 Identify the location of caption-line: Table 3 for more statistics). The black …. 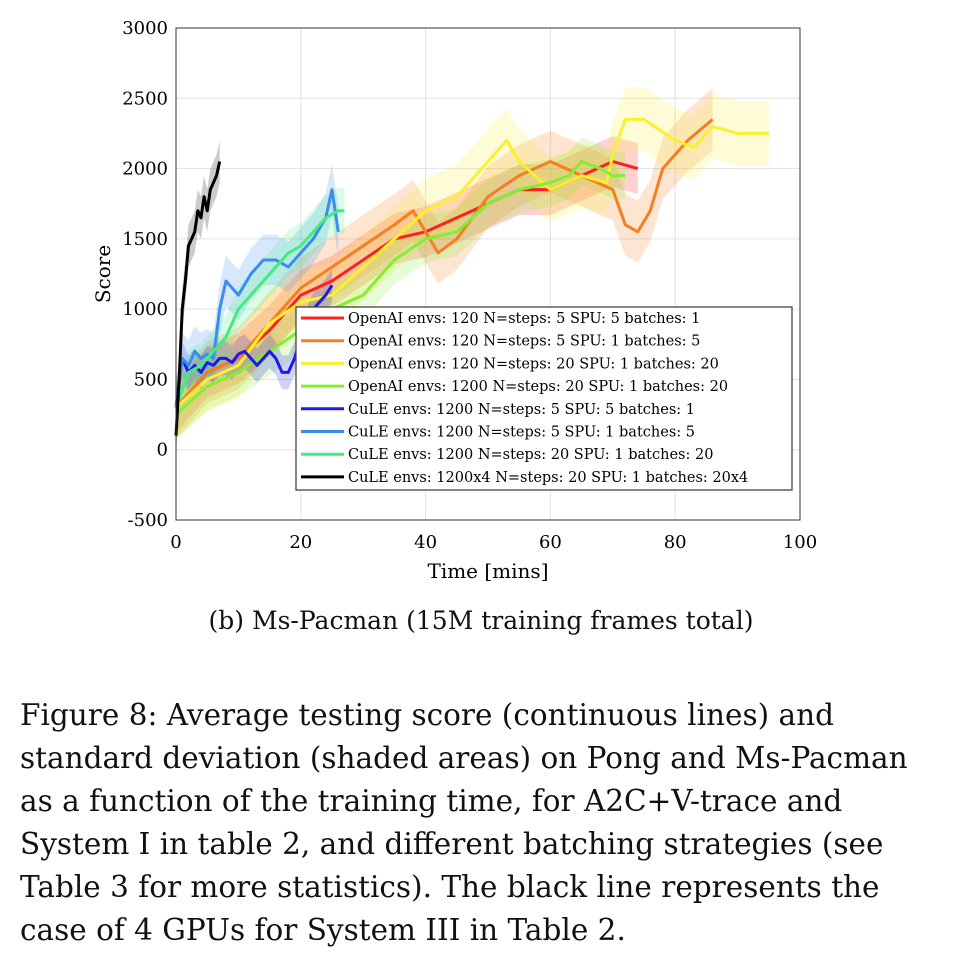
(450, 887).